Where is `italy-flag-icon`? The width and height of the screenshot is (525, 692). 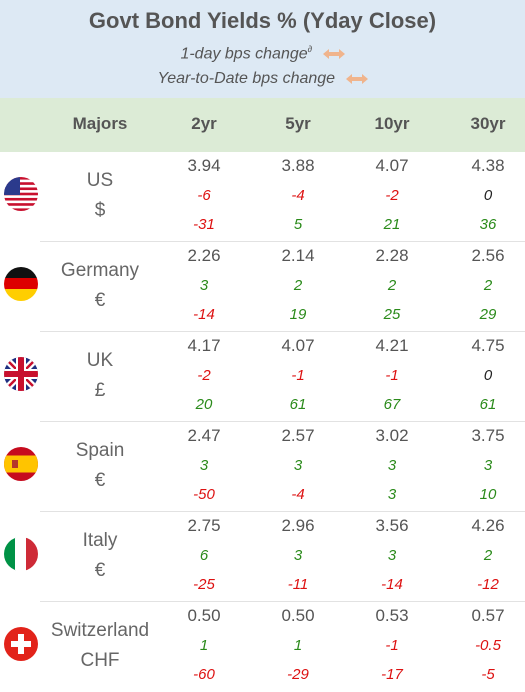 italy-flag-icon is located at coordinates (21, 554).